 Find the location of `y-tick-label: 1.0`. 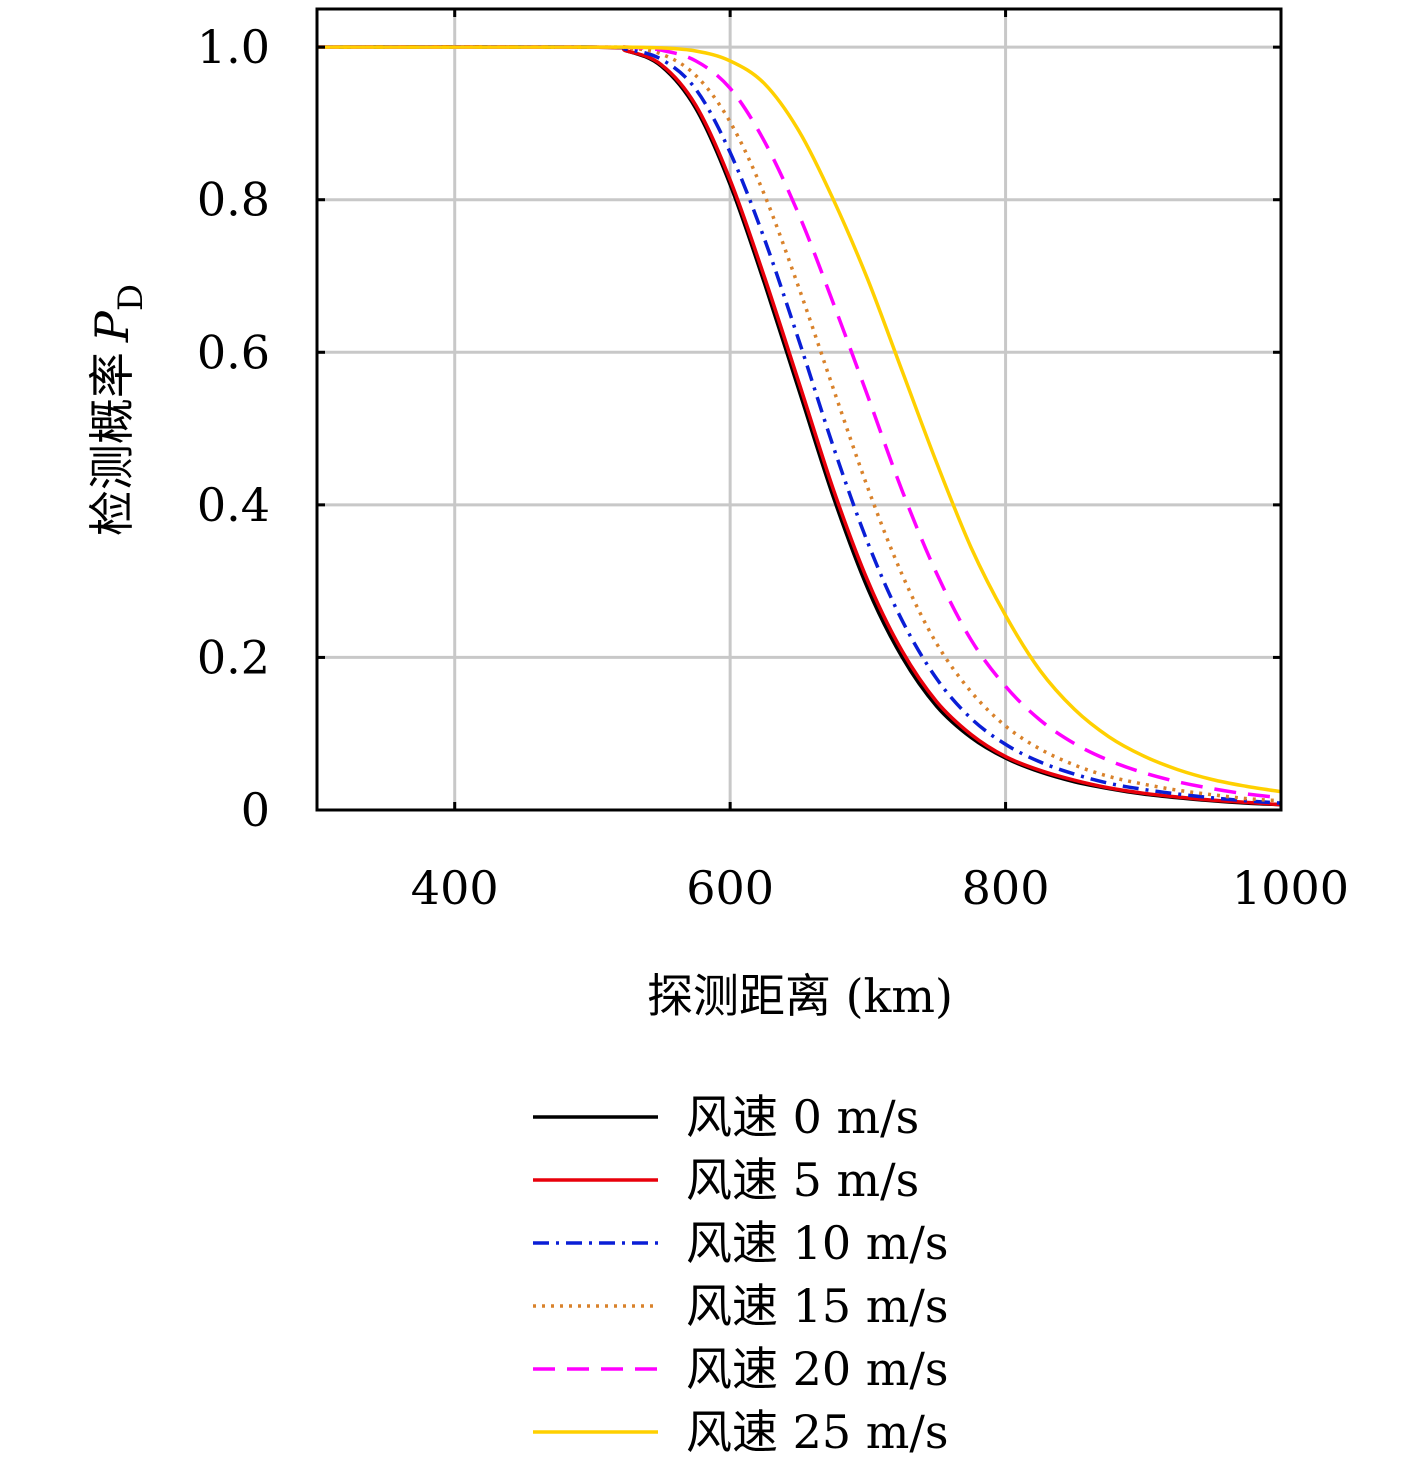

y-tick-label: 1.0 is located at coordinates (233, 47).